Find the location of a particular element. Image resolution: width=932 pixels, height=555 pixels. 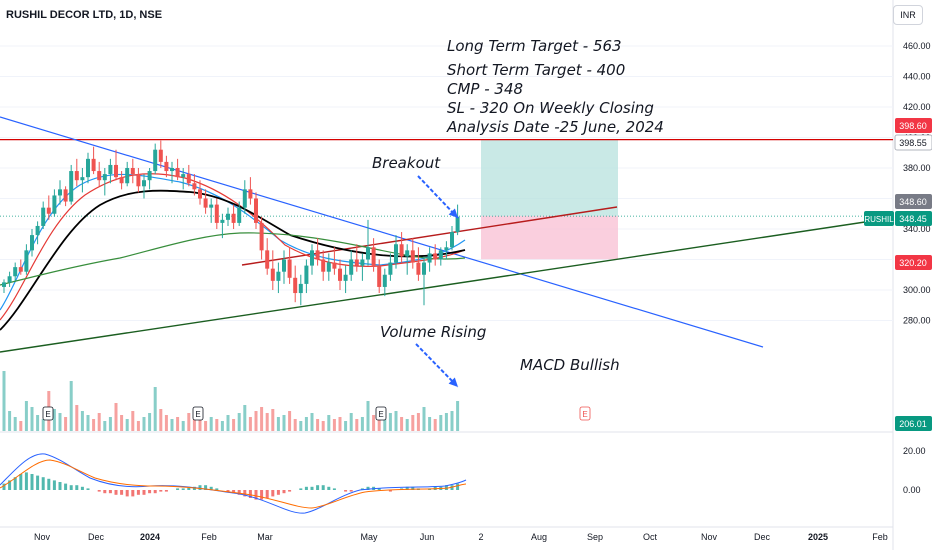

x-tick-label: Jun is located at coordinates (427, 537).